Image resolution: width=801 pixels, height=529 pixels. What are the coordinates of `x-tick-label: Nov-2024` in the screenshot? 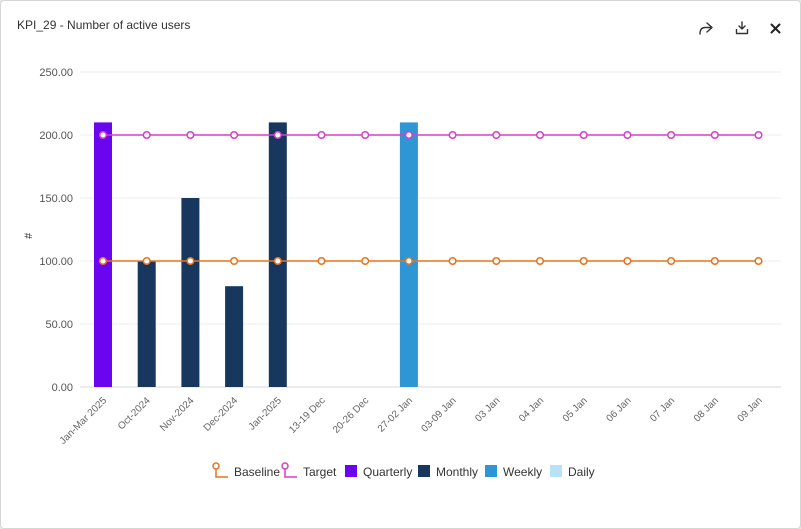 It's located at (177, 414).